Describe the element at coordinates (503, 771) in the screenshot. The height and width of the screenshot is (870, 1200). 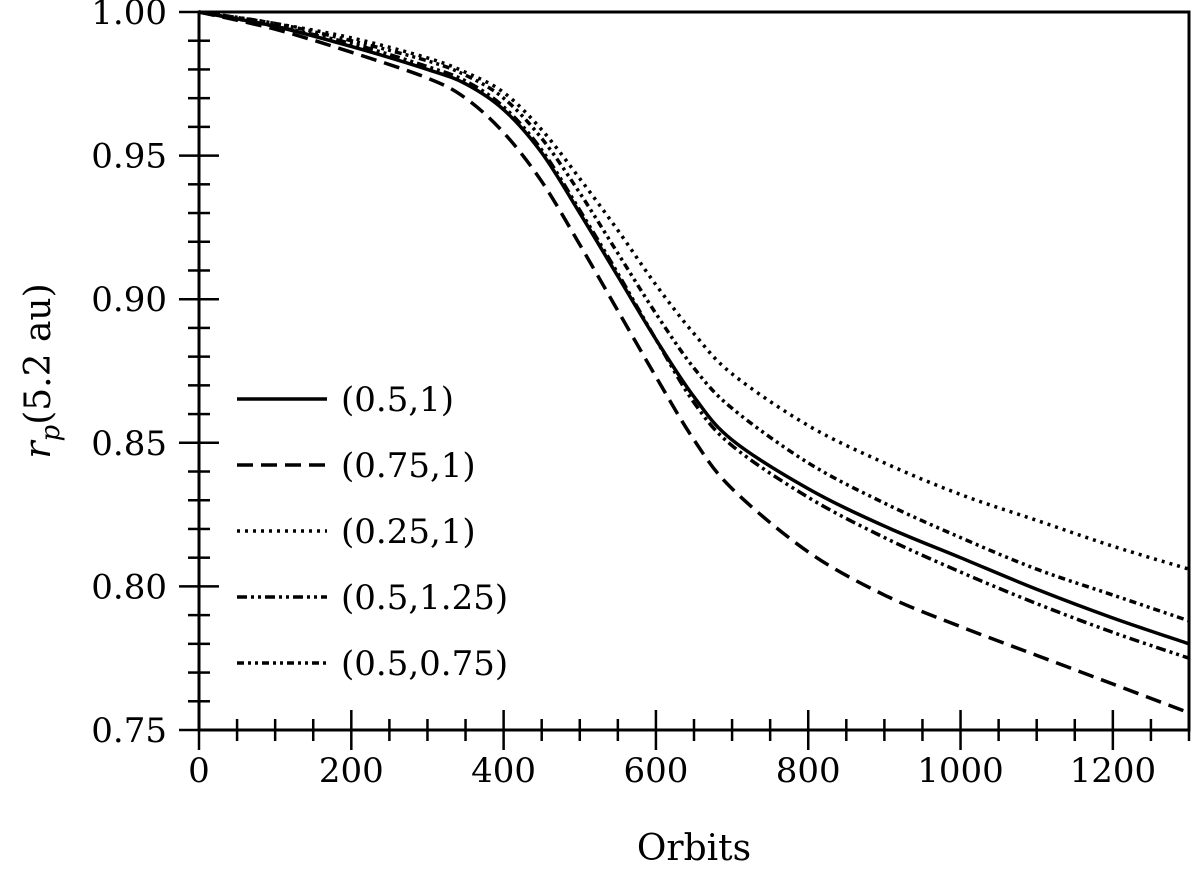
I see `x-tick-label: 400` at that location.